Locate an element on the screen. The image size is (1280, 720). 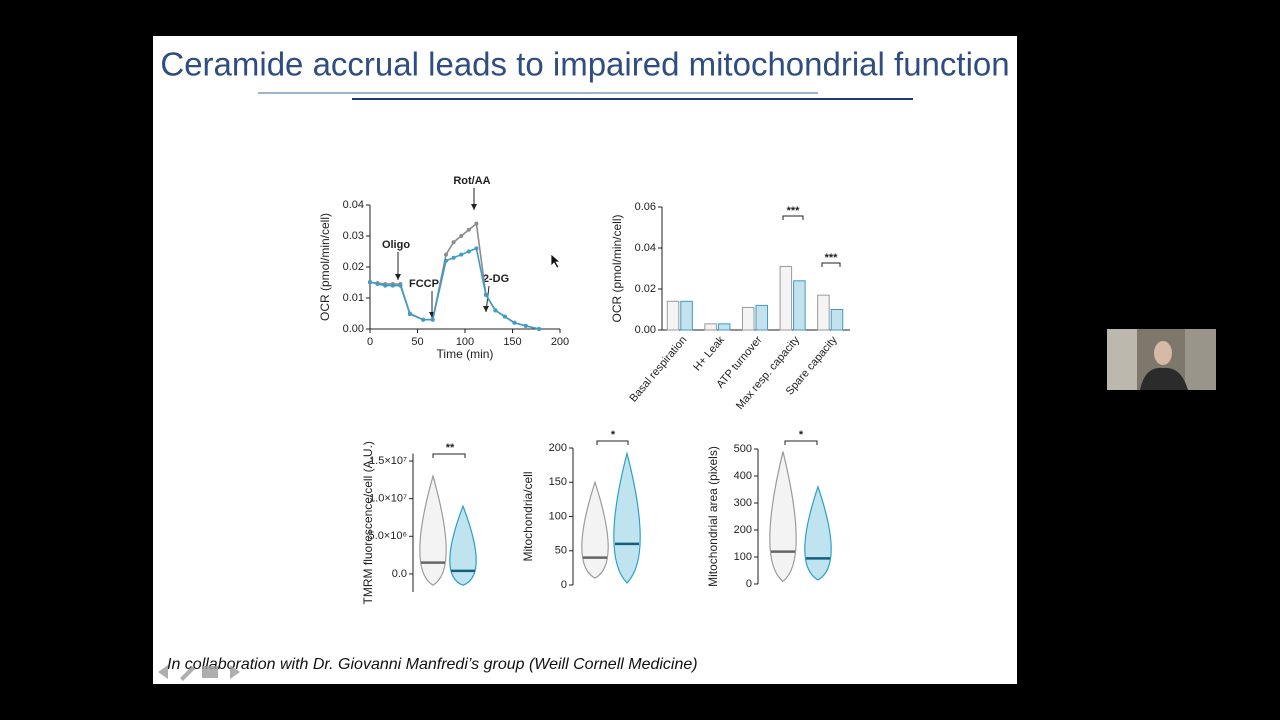
pen-button is located at coordinates (187, 673).